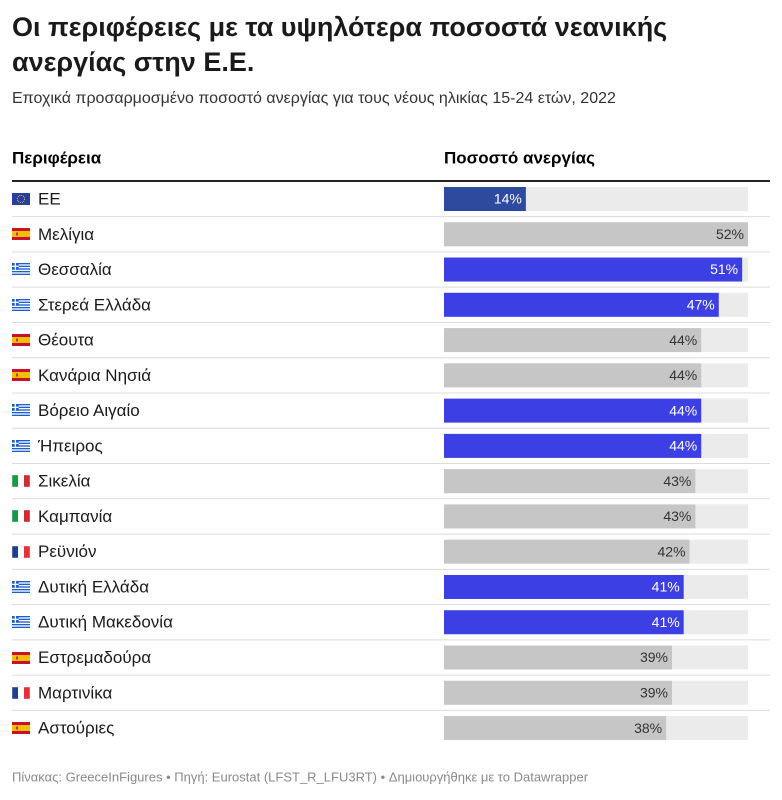 This screenshot has height=800, width=782. What do you see at coordinates (730, 234) in the screenshot?
I see `value-label: 52%` at bounding box center [730, 234].